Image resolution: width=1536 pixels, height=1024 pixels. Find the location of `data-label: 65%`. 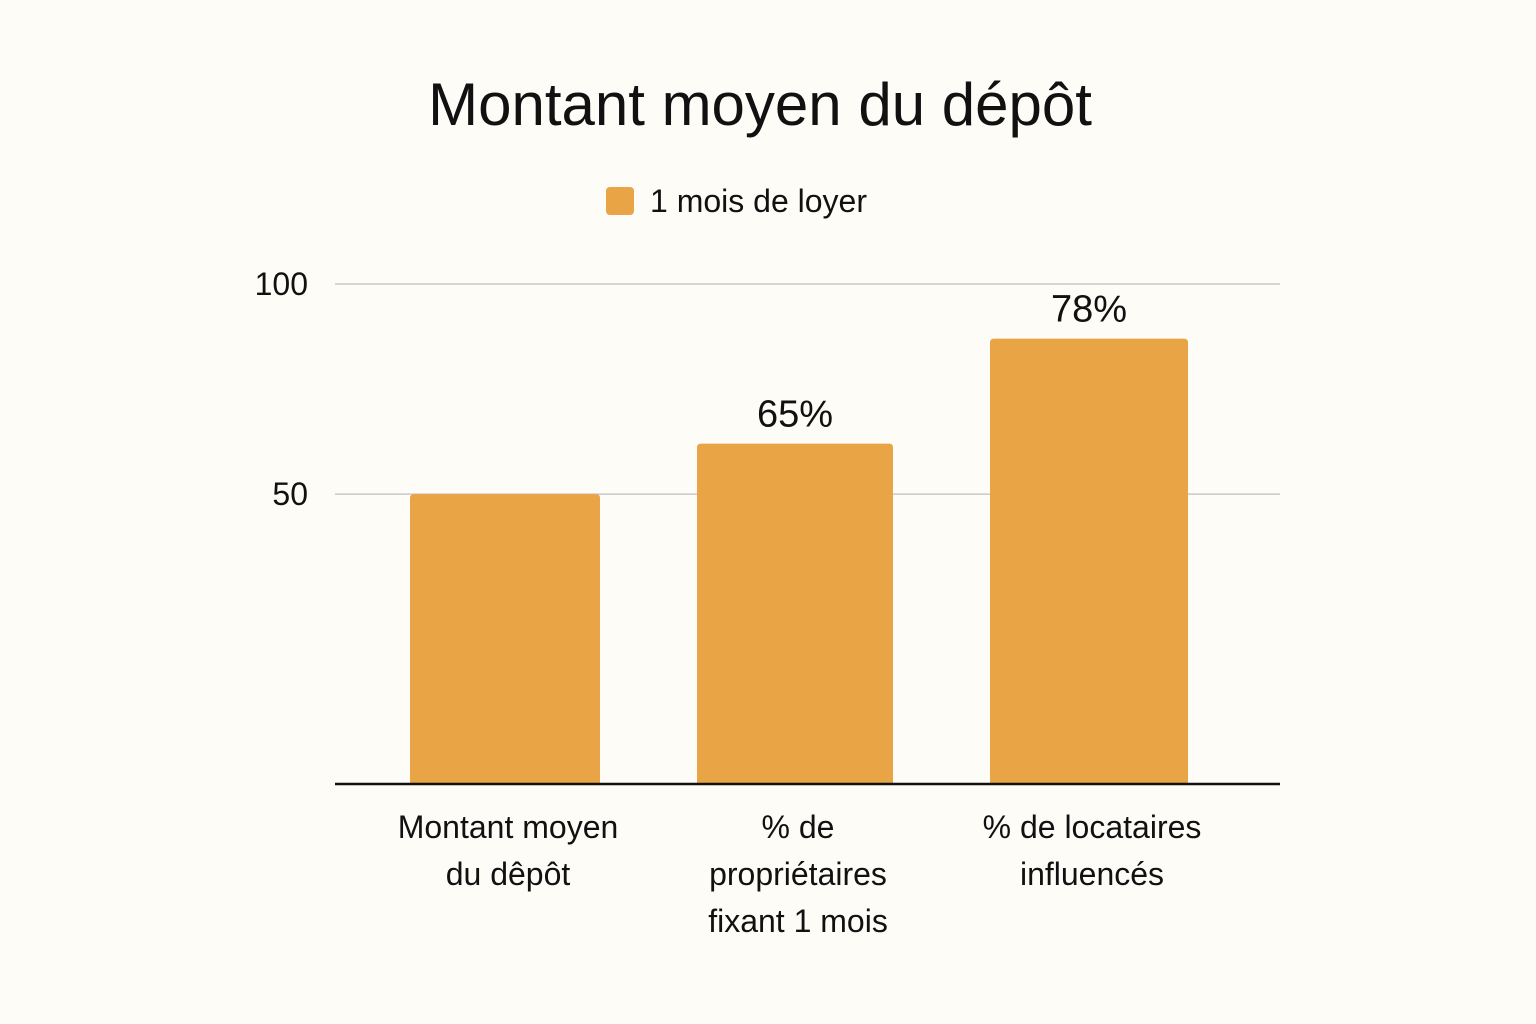

data-label: 65% is located at coordinates (795, 415).